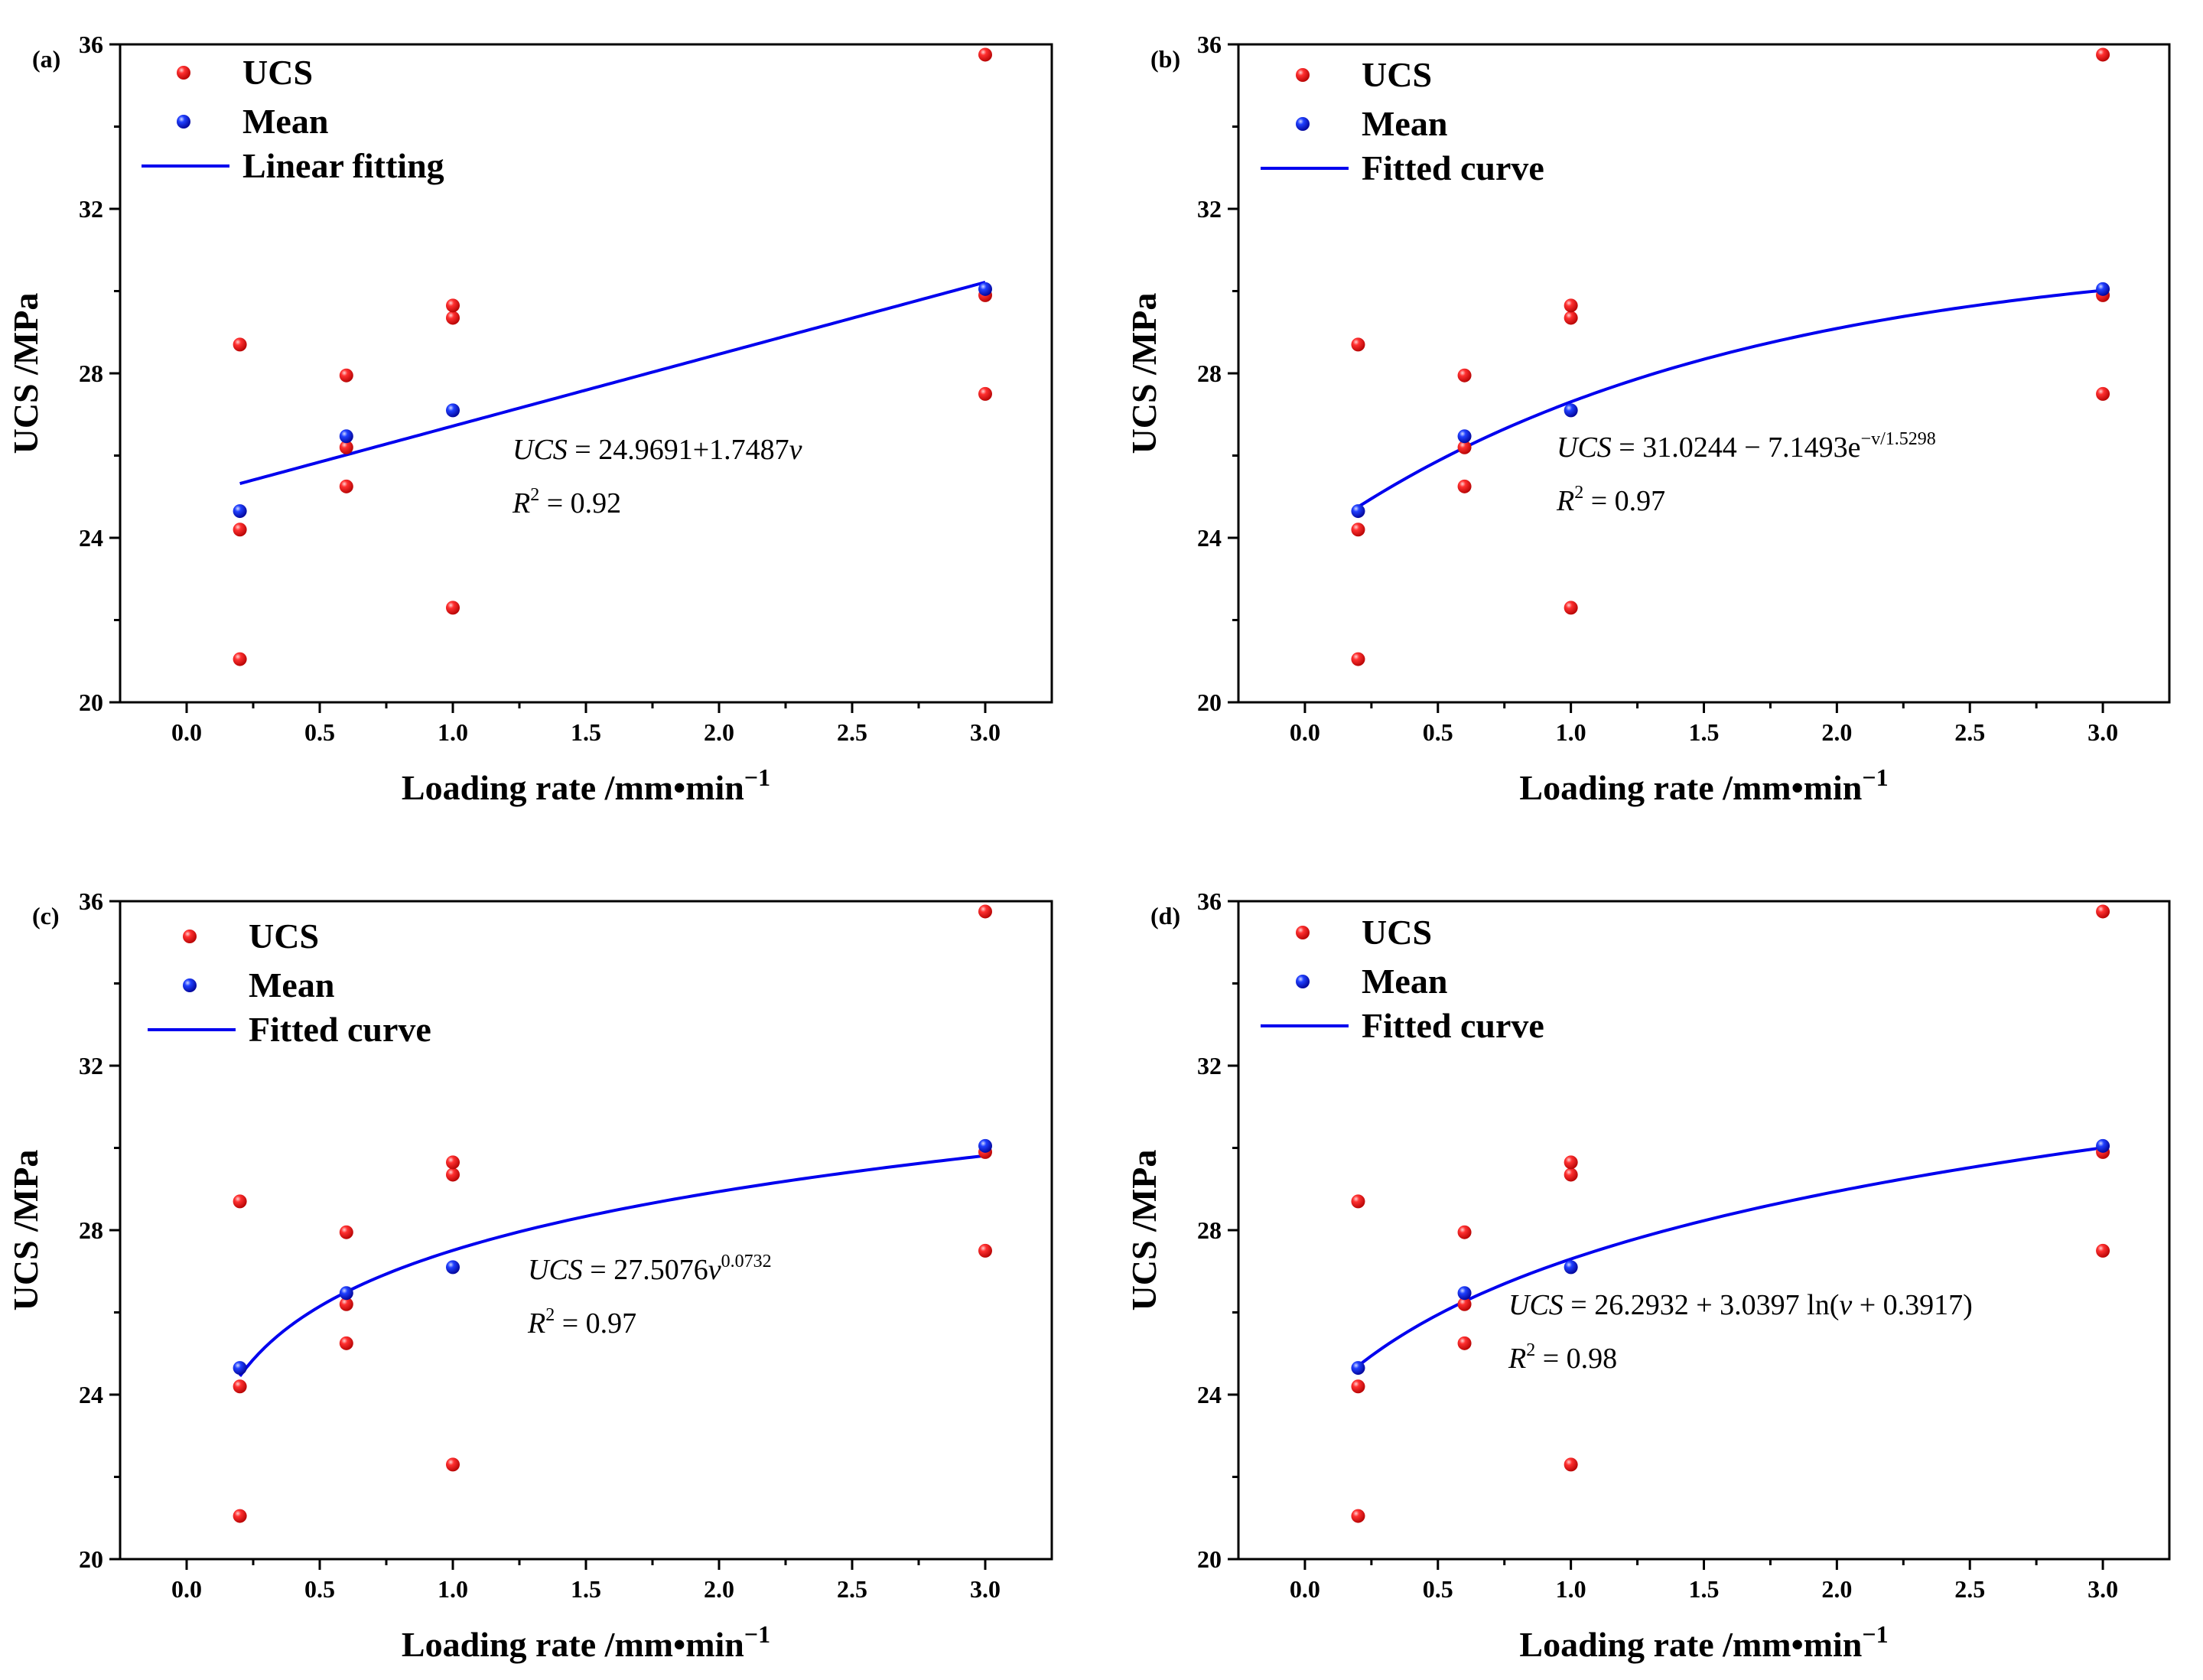 The width and height of the screenshot is (2203, 1680). I want to click on panel-label: (d), so click(1165, 916).